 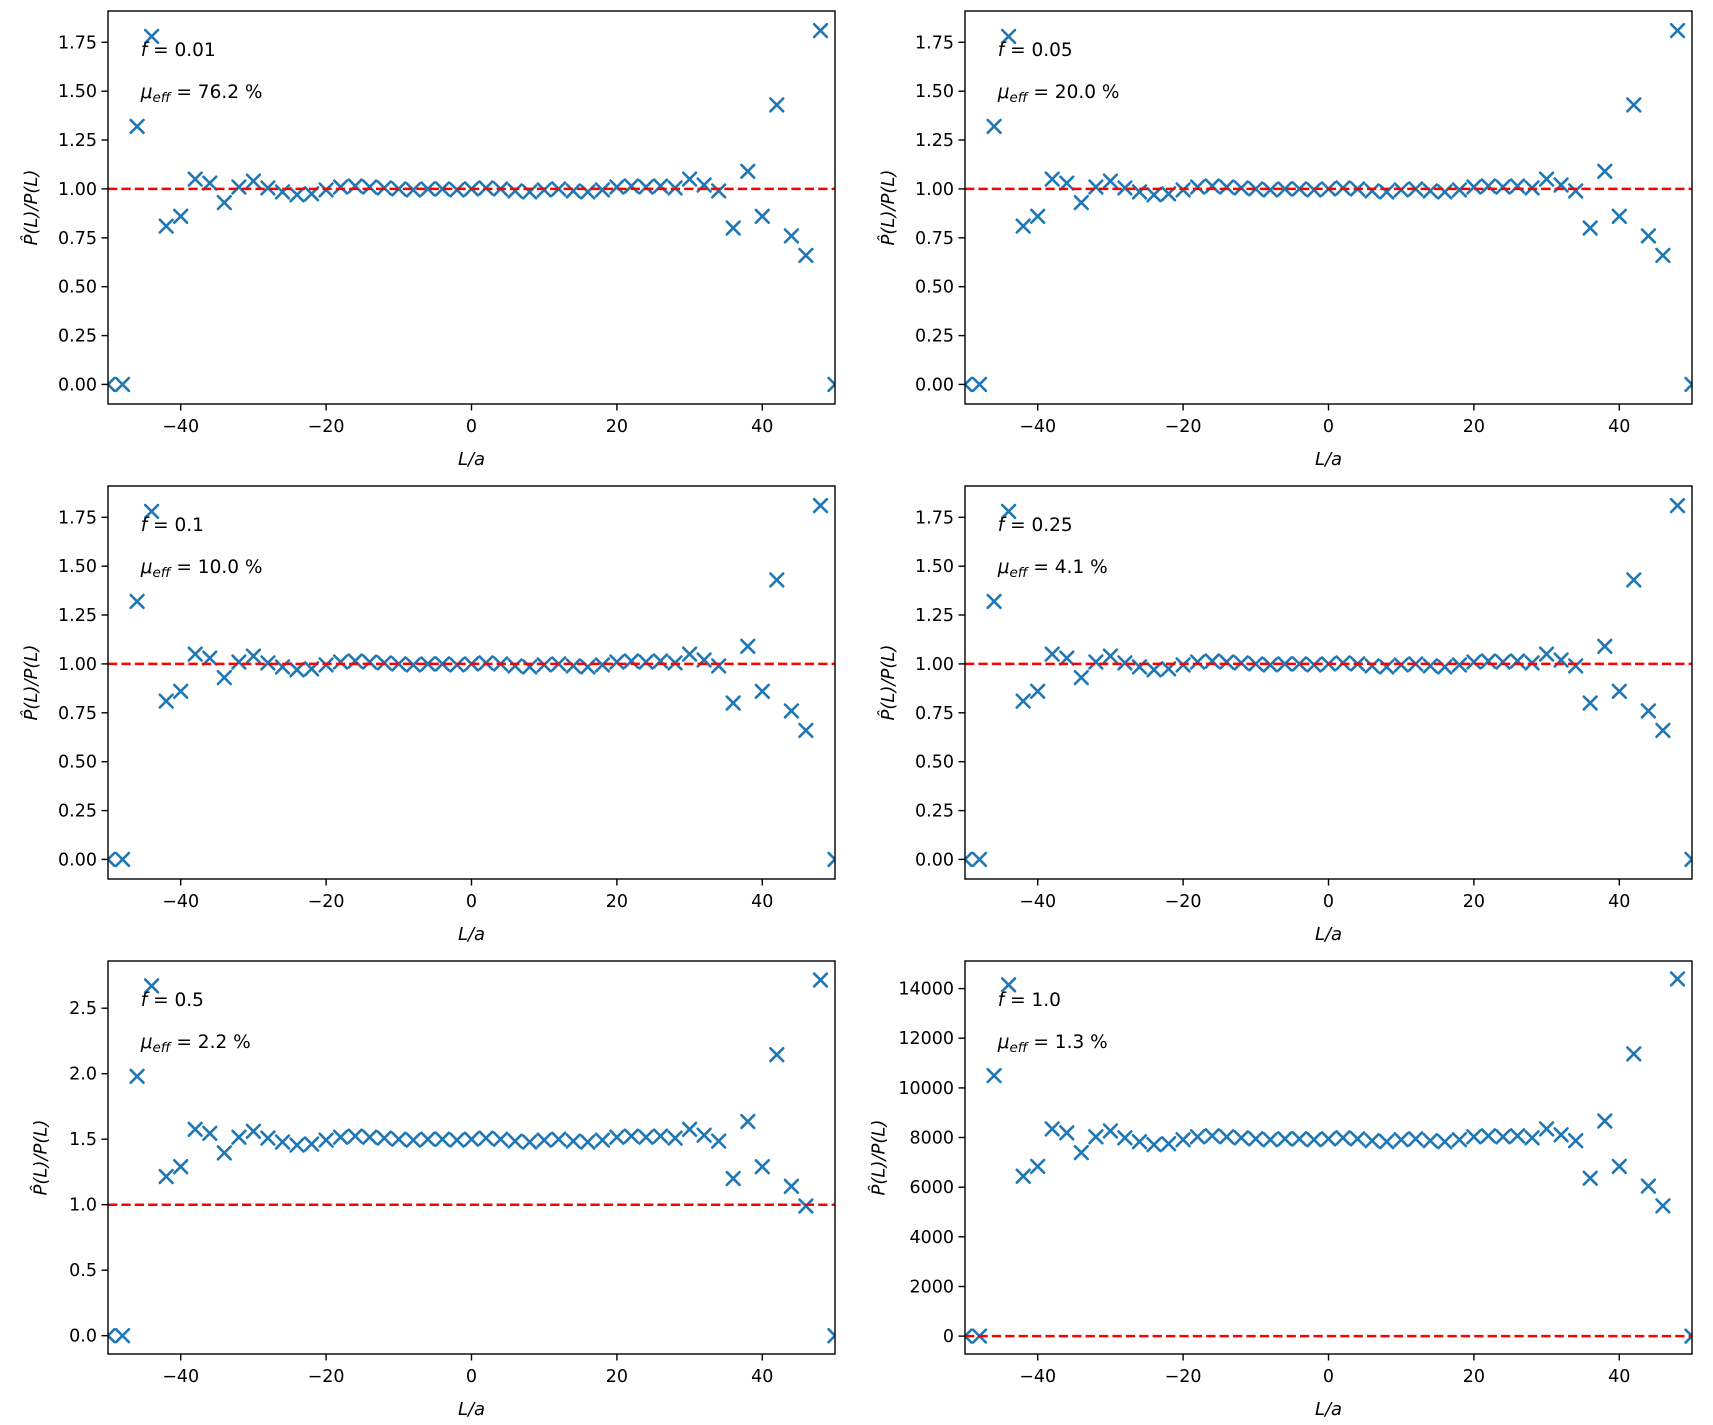 I want to click on annotation-f: f = 0.01, so click(x=178, y=50).